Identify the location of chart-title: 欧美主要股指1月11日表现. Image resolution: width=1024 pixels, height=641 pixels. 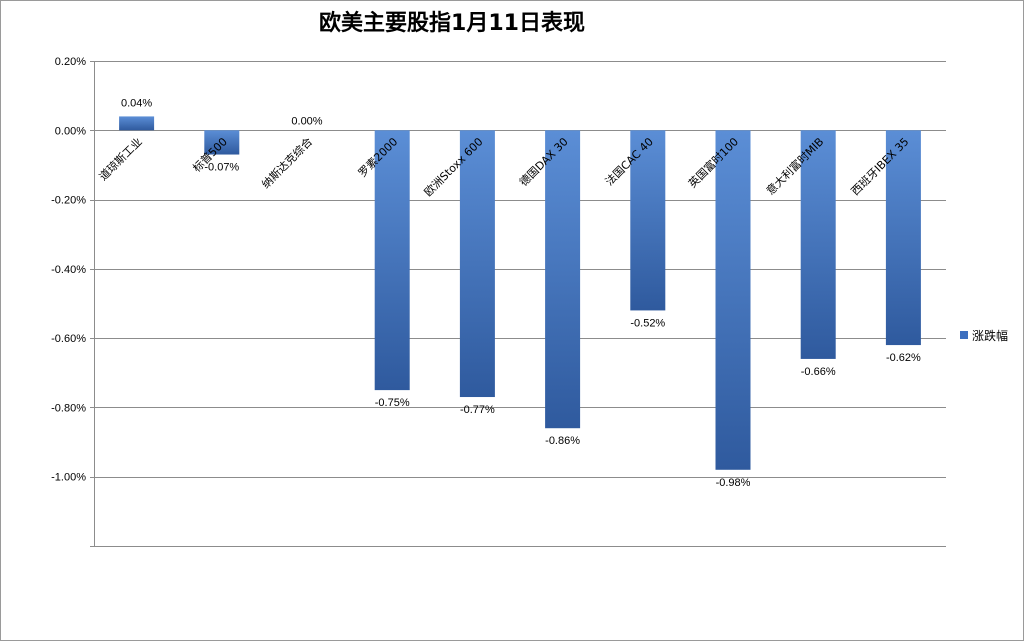
(452, 23).